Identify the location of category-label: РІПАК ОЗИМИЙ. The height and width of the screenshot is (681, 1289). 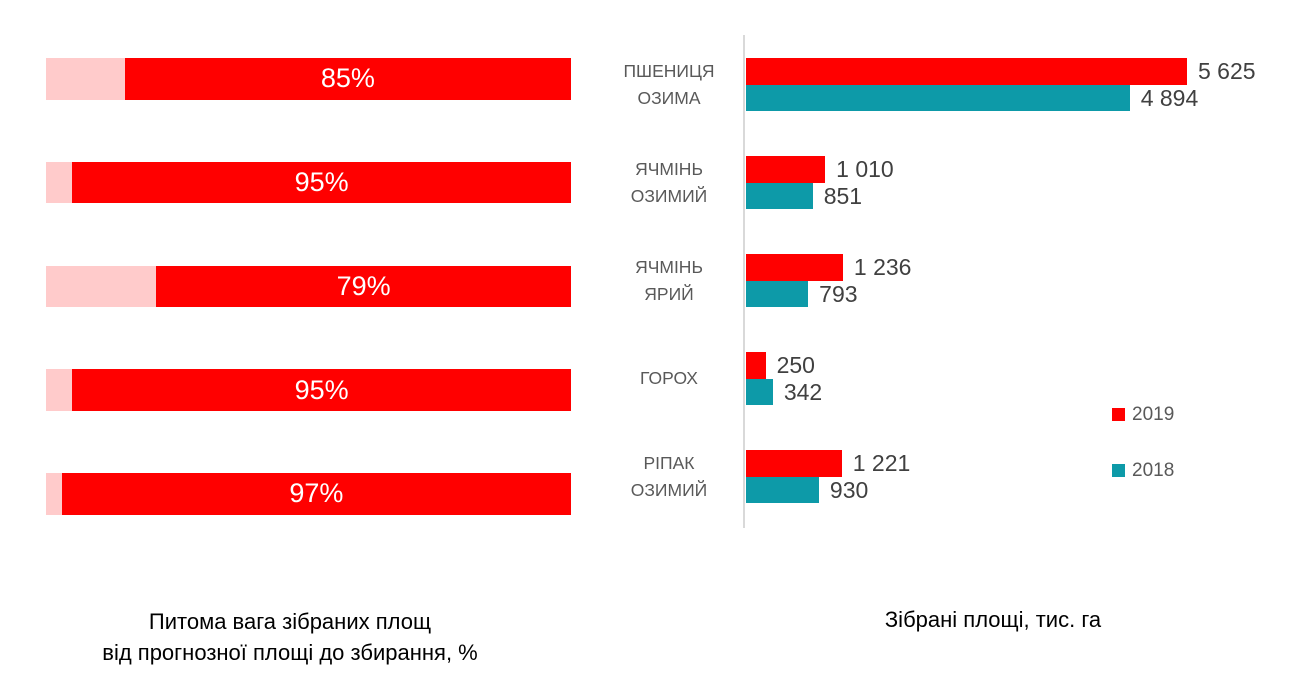
(669, 477).